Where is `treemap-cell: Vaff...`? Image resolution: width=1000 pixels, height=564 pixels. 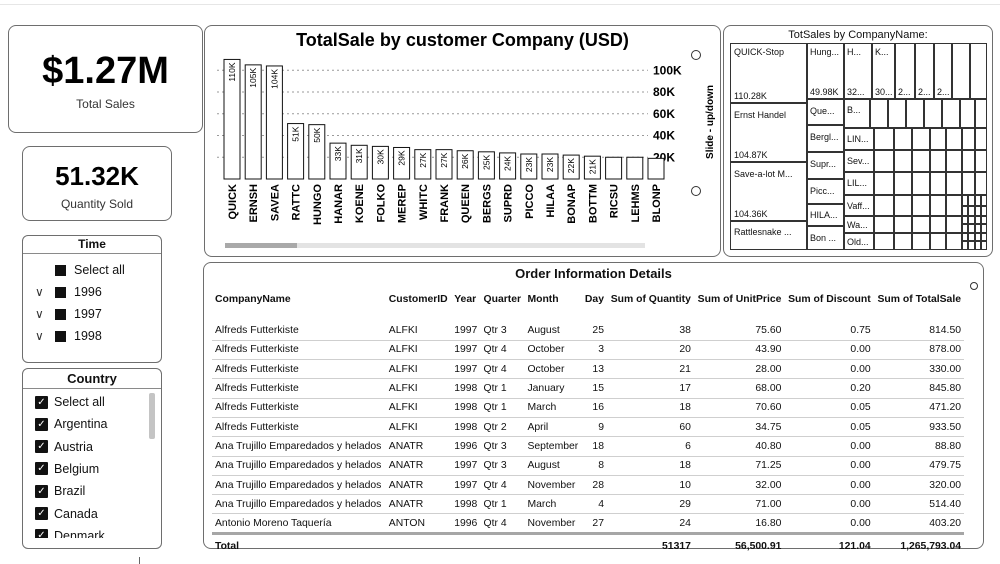
treemap-cell: Vaff... is located at coordinates (859, 205).